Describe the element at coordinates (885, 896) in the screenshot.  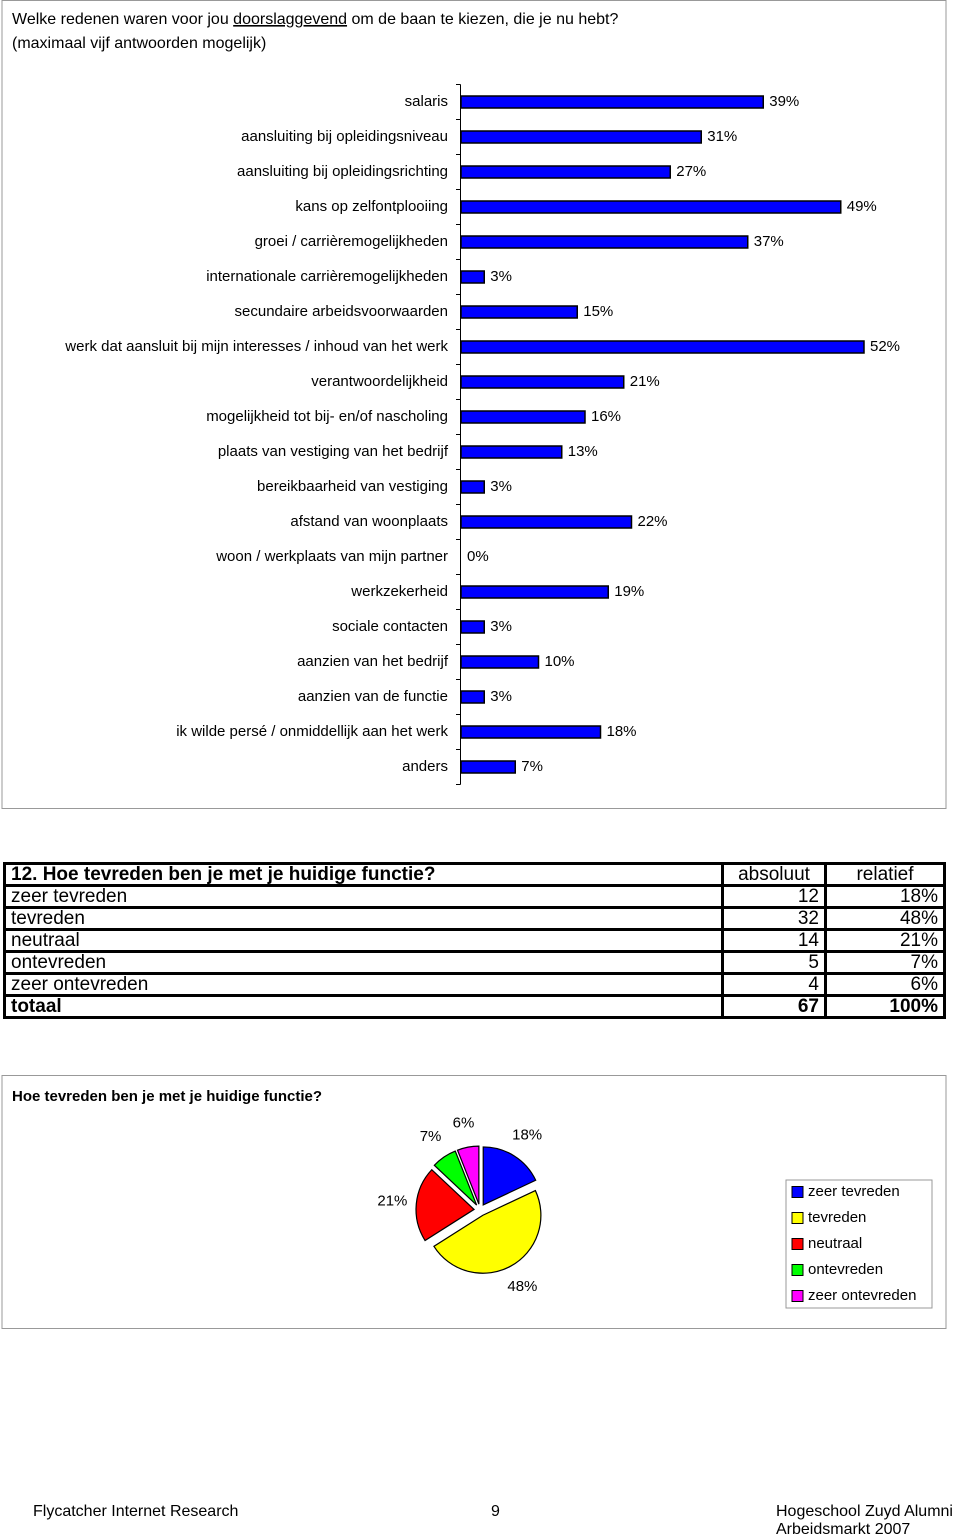
I see `table-cell: 18%` at that location.